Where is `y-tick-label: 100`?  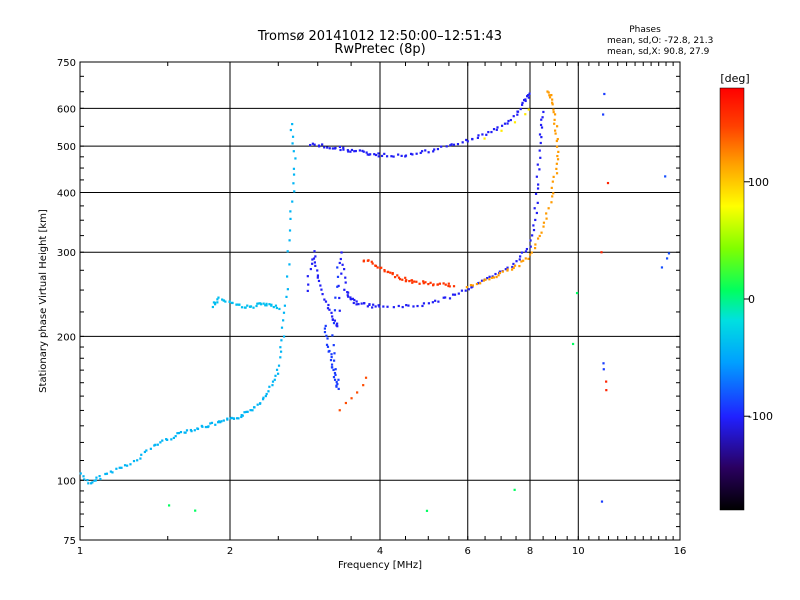
y-tick-label: 100 is located at coordinates (66, 481).